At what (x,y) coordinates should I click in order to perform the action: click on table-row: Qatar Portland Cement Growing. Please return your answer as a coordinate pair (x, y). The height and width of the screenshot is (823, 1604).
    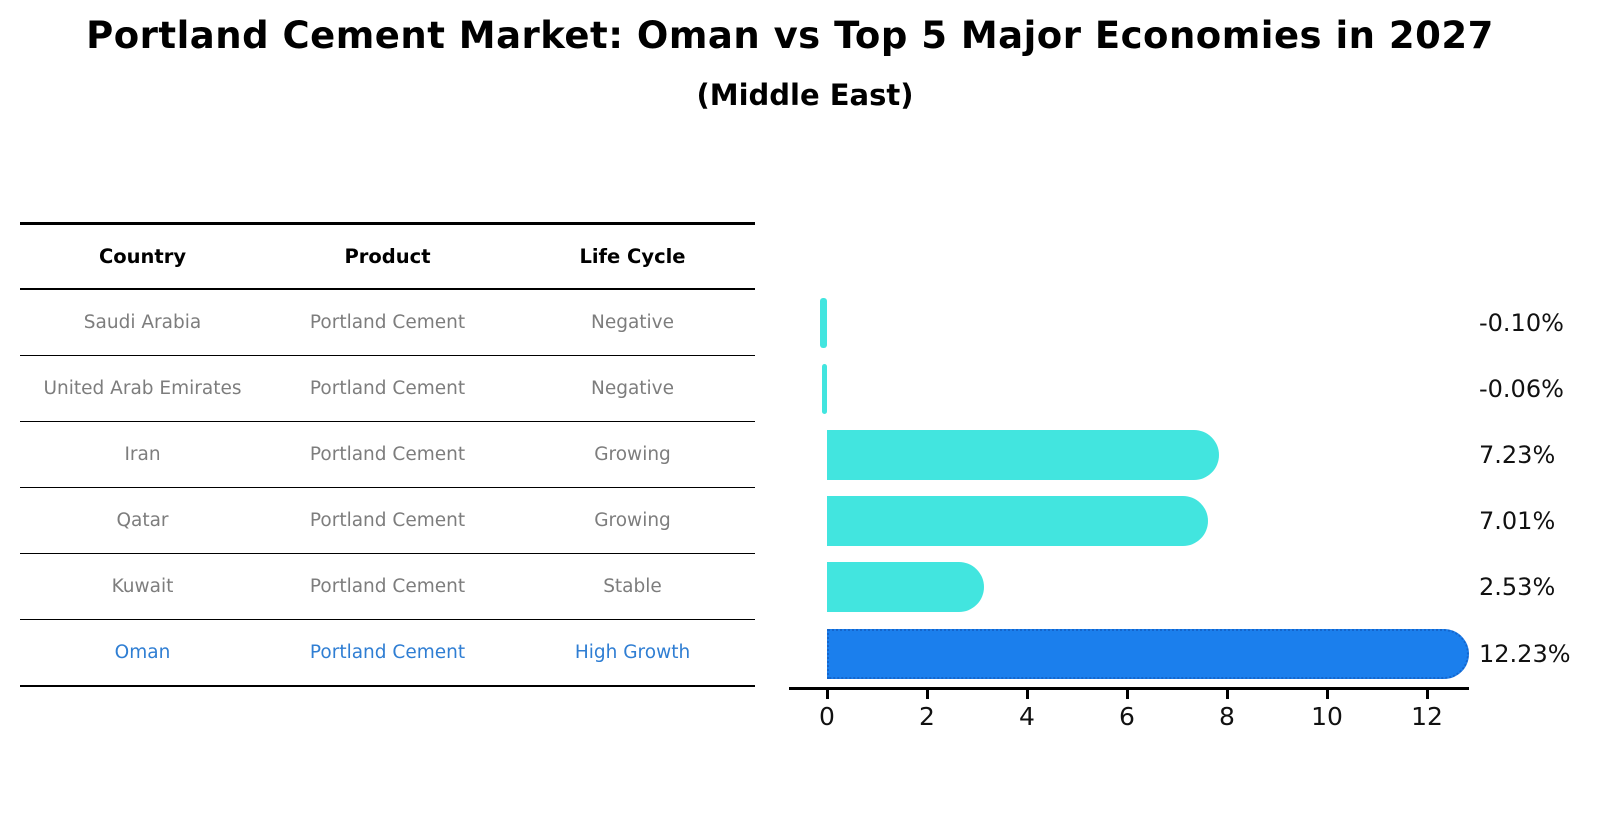
    Looking at the image, I should click on (387, 521).